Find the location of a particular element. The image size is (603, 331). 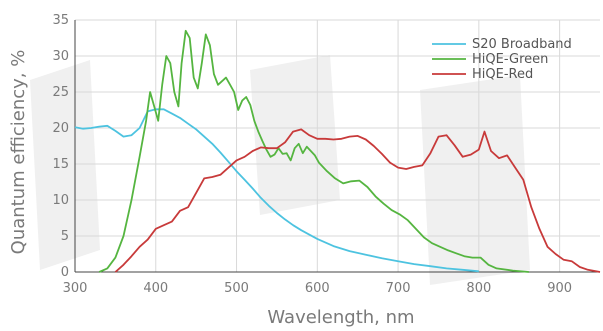

legend-label: HiQE-Red is located at coordinates (502, 74).